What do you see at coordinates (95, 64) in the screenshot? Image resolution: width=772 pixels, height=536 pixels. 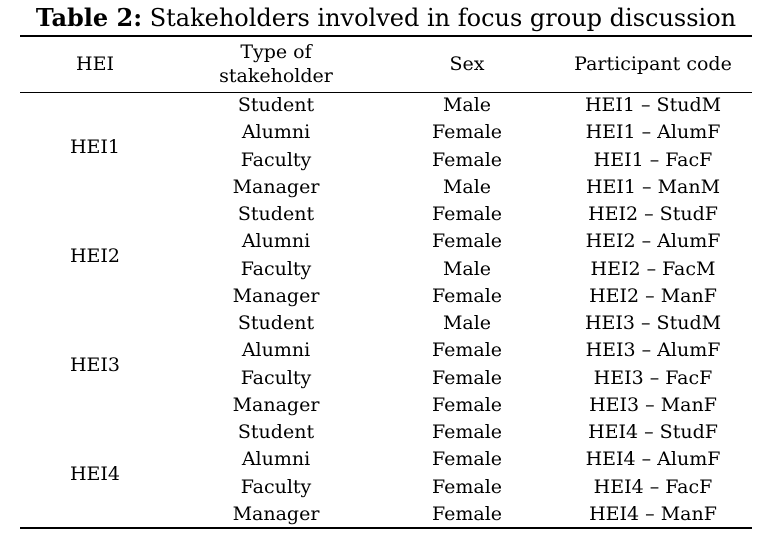 I see `header-hei: HEI` at bounding box center [95, 64].